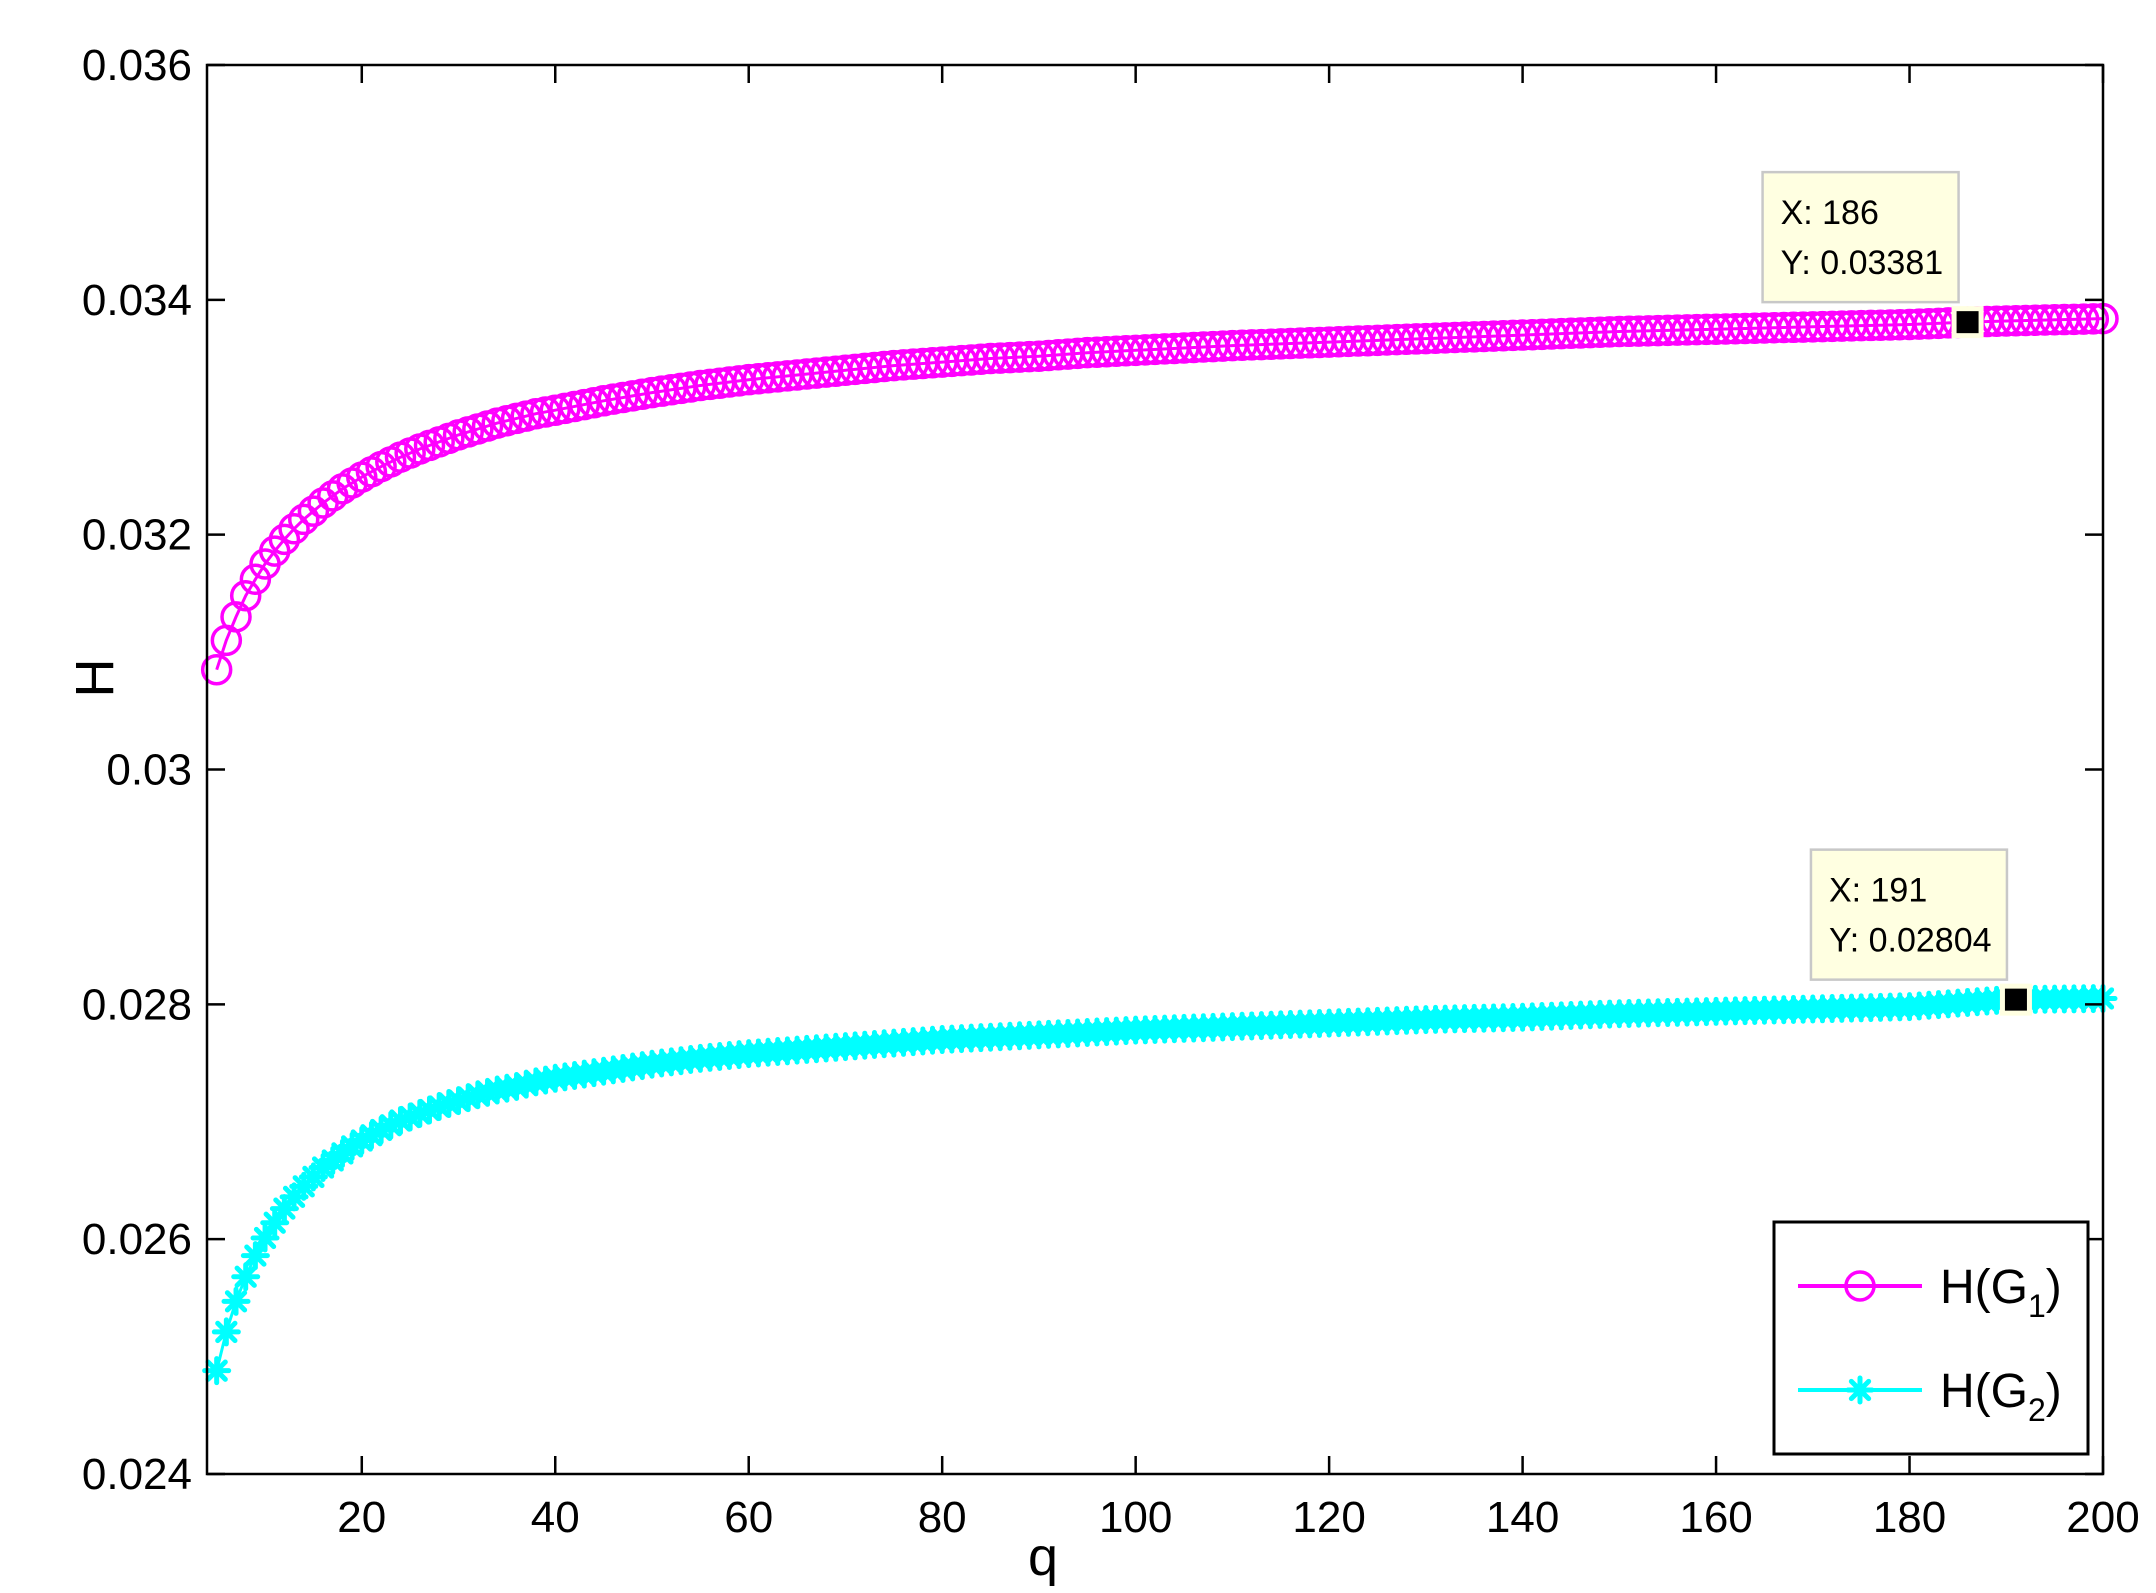 Image resolution: width=2156 pixels, height=1593 pixels. What do you see at coordinates (1930, 1292) in the screenshot?
I see `legend-entry-1: H(G1)` at bounding box center [1930, 1292].